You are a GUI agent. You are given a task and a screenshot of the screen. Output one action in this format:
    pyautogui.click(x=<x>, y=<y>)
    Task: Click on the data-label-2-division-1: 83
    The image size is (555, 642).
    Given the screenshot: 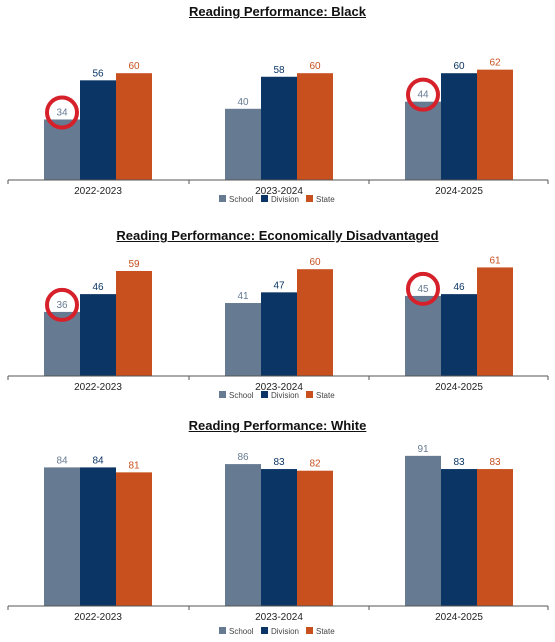 What is the action you would take?
    pyautogui.click(x=279, y=462)
    